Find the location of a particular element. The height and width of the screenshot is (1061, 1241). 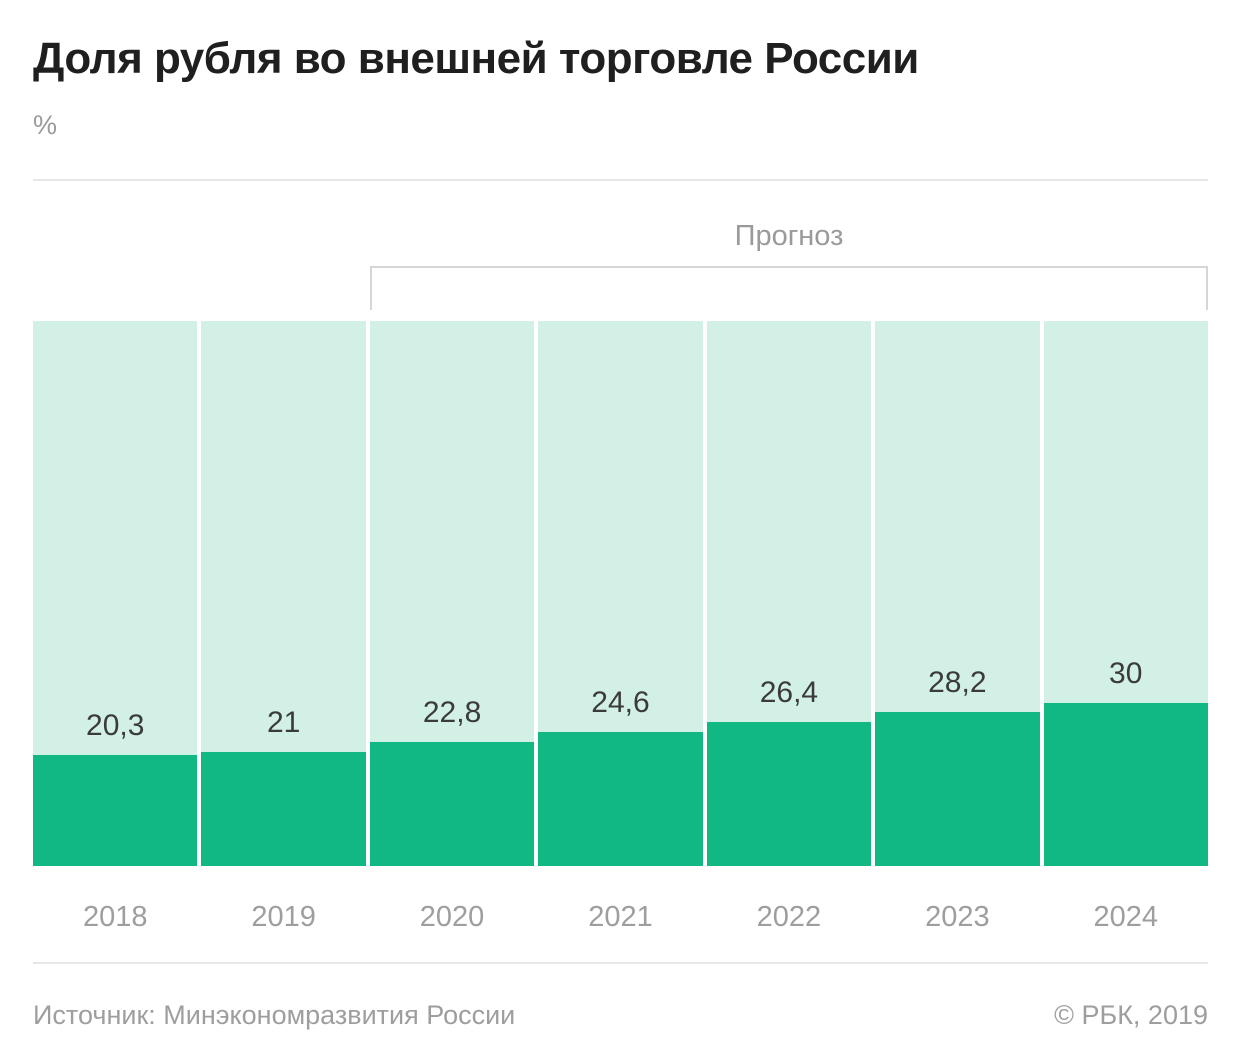

y-axis-unit-label: % is located at coordinates (45, 125).